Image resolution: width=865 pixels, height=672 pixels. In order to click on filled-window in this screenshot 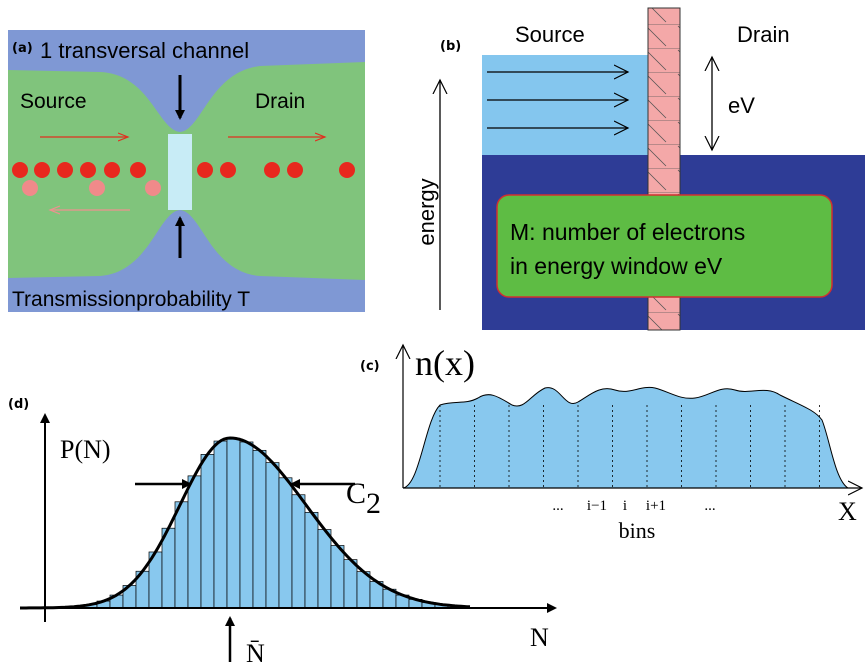, I will do `click(565, 105)`.